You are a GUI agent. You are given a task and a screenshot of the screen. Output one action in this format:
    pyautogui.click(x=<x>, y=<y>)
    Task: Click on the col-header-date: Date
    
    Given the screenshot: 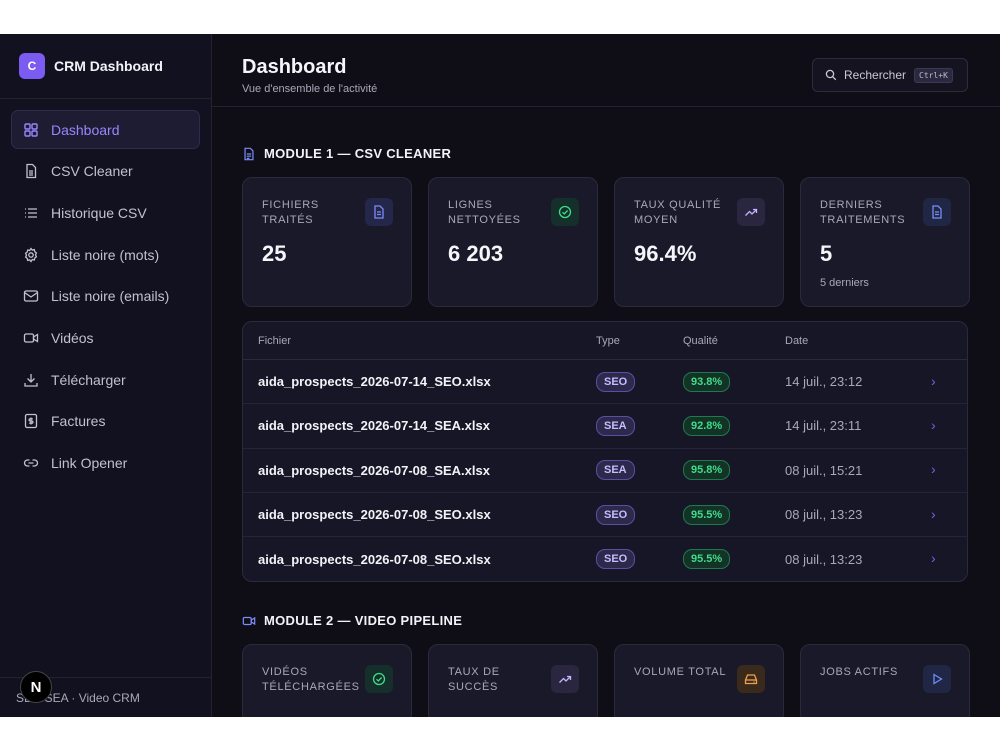 What is the action you would take?
    pyautogui.click(x=797, y=340)
    